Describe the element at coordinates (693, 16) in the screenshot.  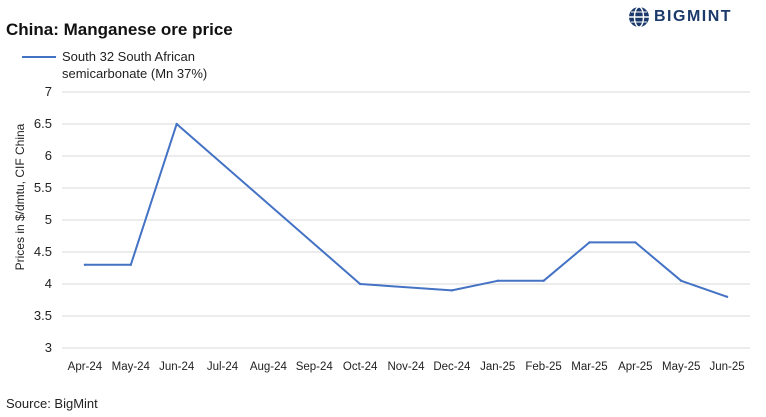
I see `logo-text: BIGMINT` at that location.